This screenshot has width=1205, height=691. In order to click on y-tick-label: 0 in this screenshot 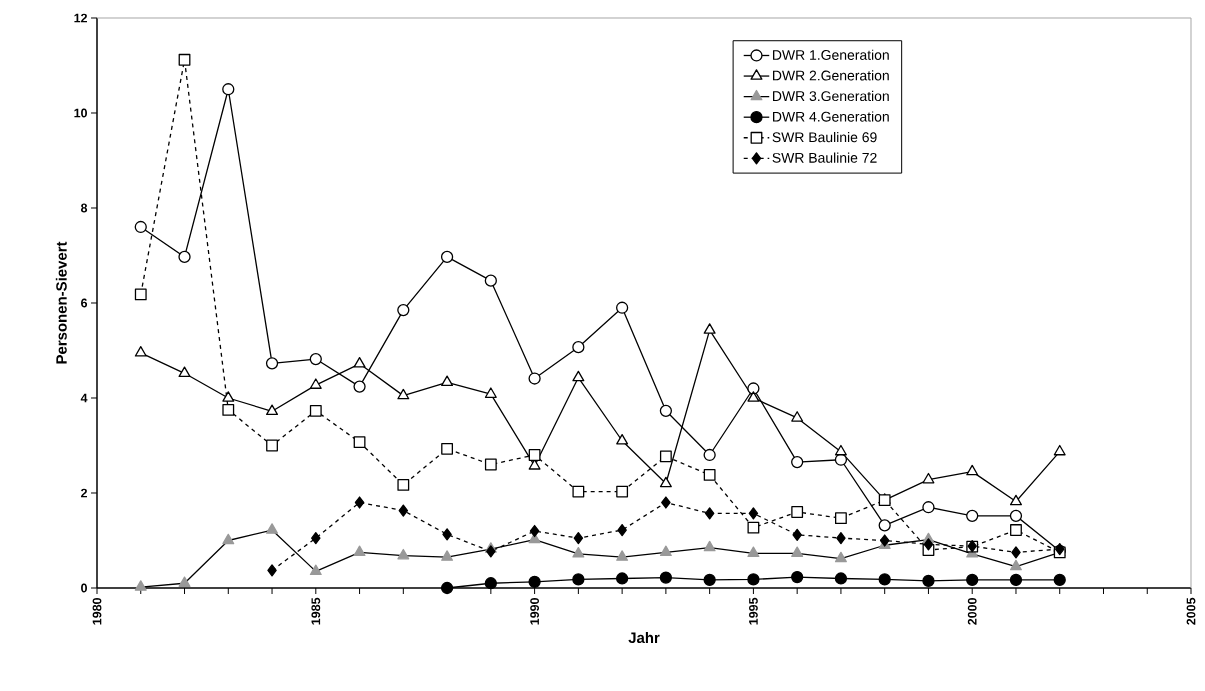, I will do `click(84, 588)`.